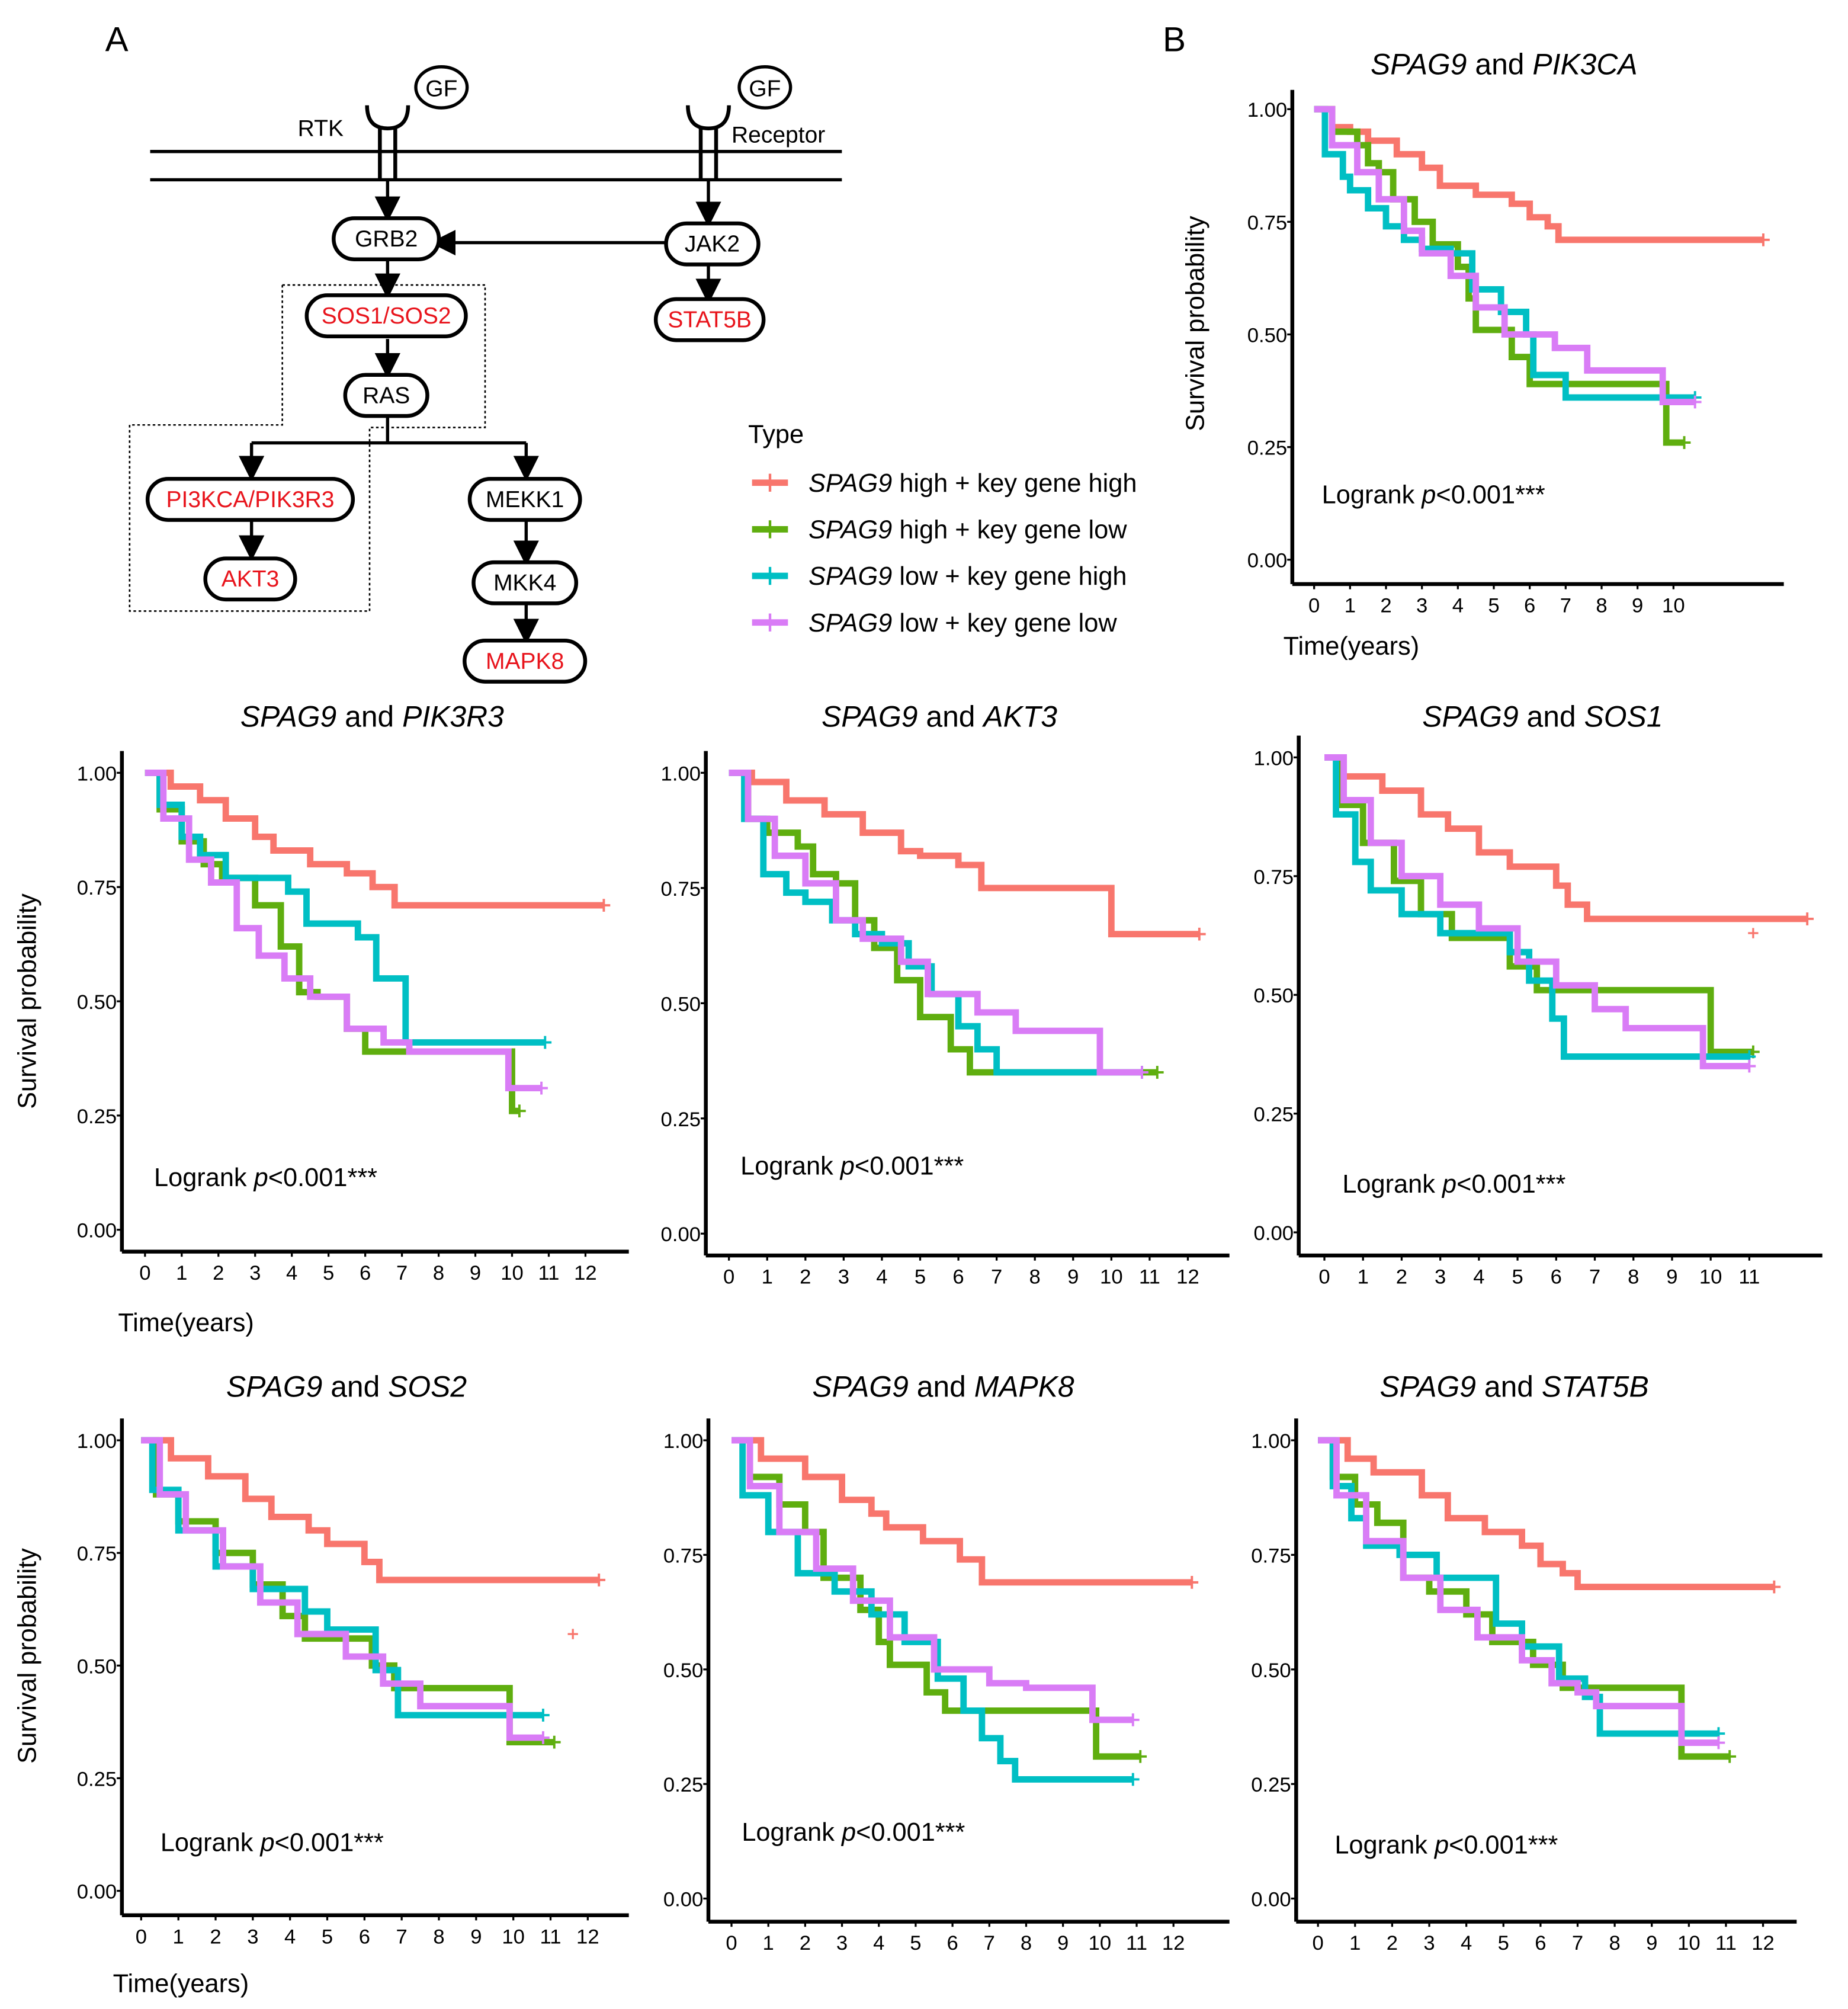  I want to click on title-gene2: PIK3CA, so click(1584, 64).